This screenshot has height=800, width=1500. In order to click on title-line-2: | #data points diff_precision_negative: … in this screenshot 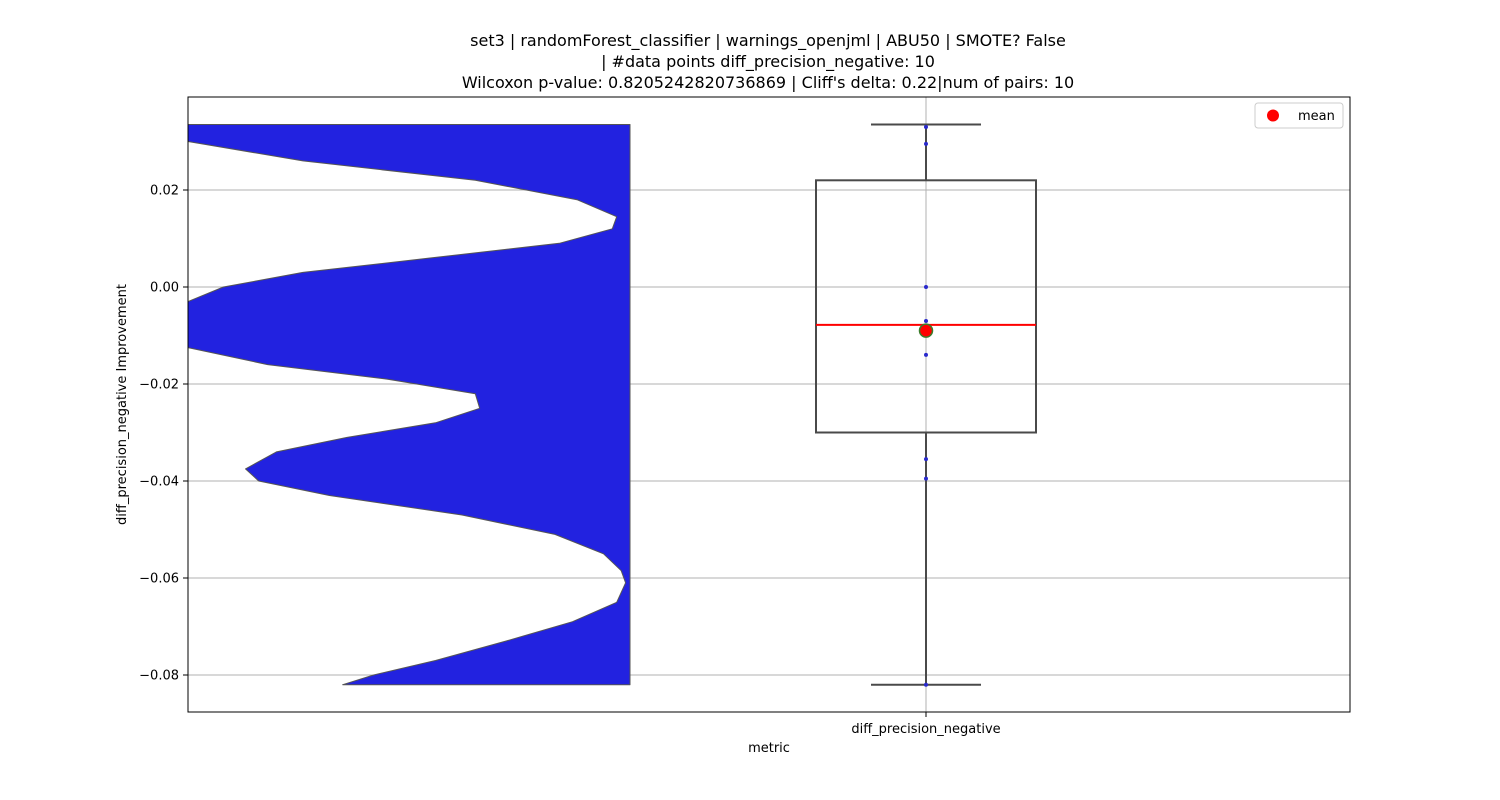, I will do `click(768, 62)`.